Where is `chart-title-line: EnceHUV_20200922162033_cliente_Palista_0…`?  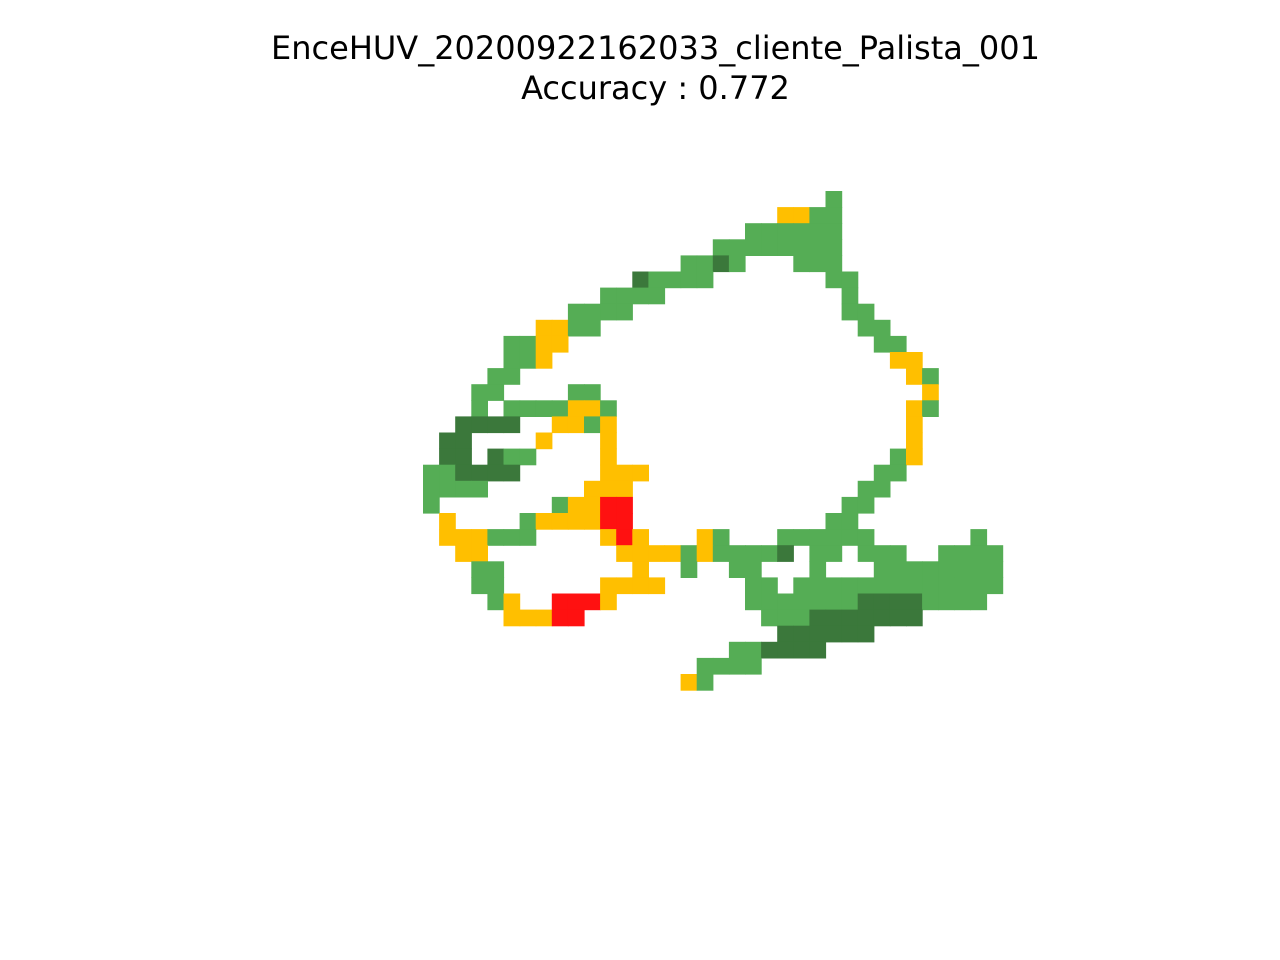
chart-title-line: EnceHUV_20200922162033_cliente_Palista_0… is located at coordinates (655, 48).